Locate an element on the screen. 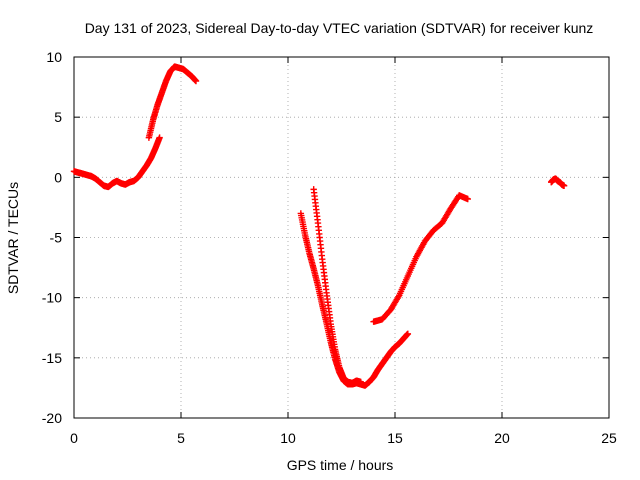 The width and height of the screenshot is (640, 480). x-tick-label: 10 is located at coordinates (288, 438).